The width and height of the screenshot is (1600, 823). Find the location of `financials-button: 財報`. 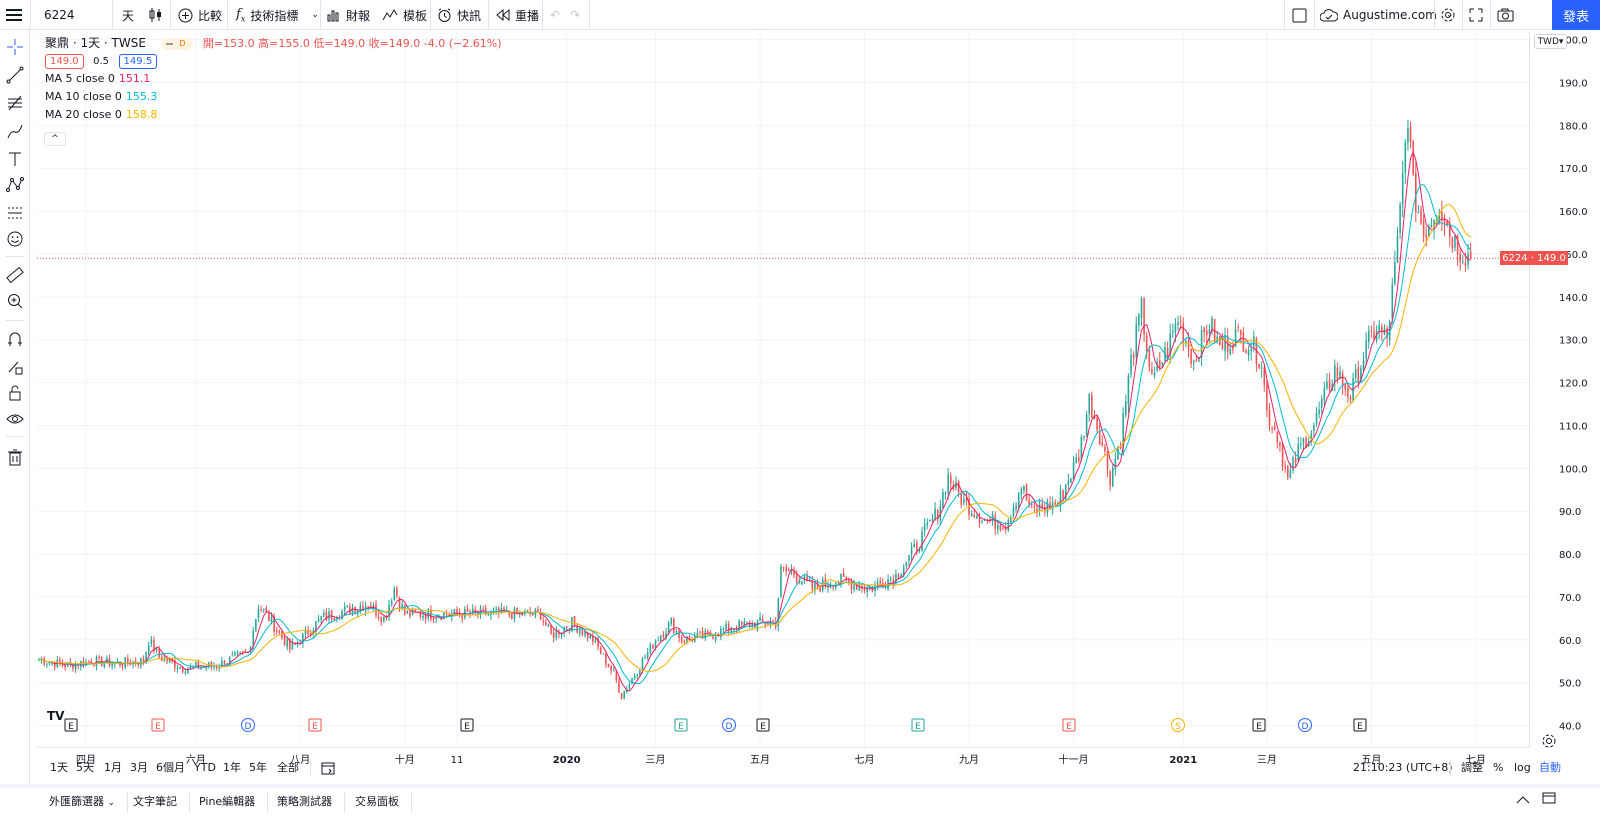

financials-button: 財報 is located at coordinates (348, 15).